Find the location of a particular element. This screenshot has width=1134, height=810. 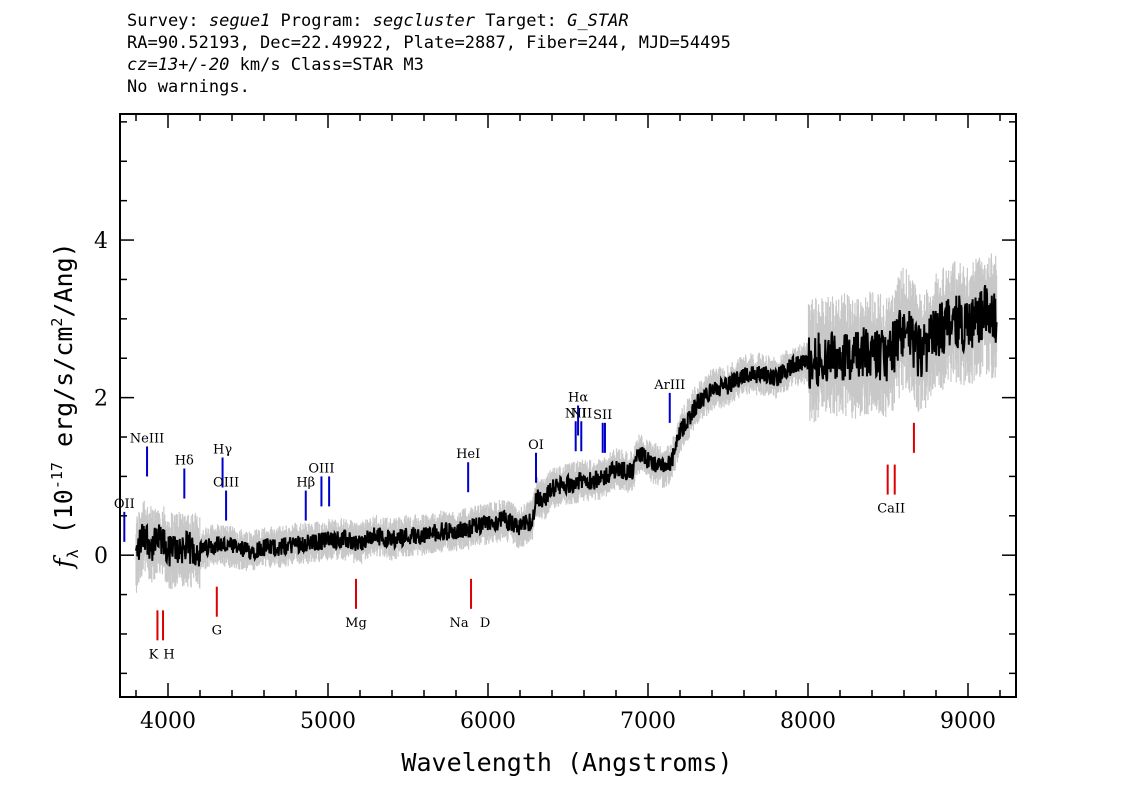

header-line-warnings: No warnings. is located at coordinates (188, 87).